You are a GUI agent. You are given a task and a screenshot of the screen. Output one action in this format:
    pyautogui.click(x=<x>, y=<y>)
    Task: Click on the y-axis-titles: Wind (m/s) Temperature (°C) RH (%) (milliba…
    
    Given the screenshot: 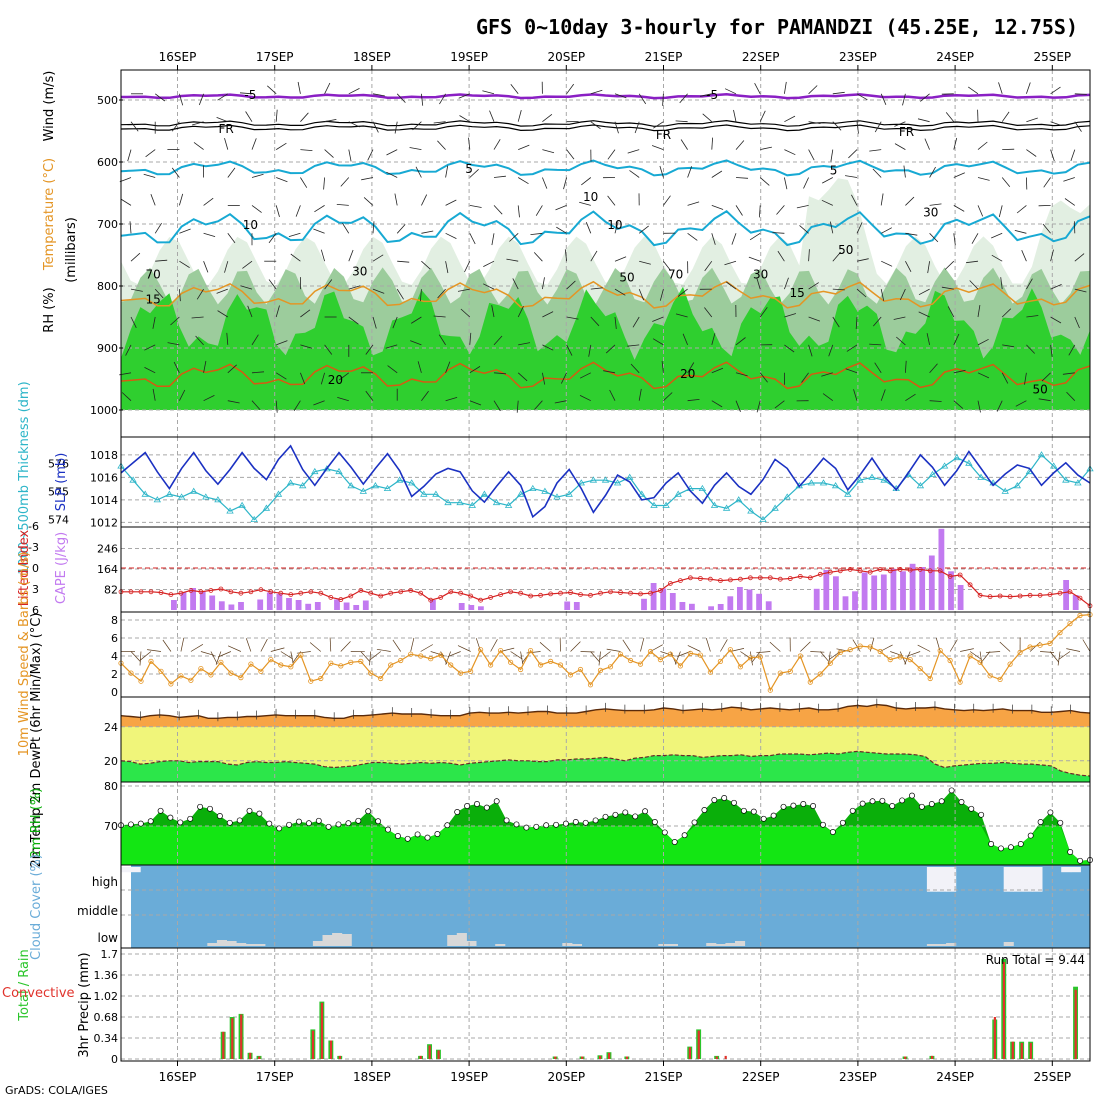 What is the action you would take?
    pyautogui.click(x=47, y=564)
    